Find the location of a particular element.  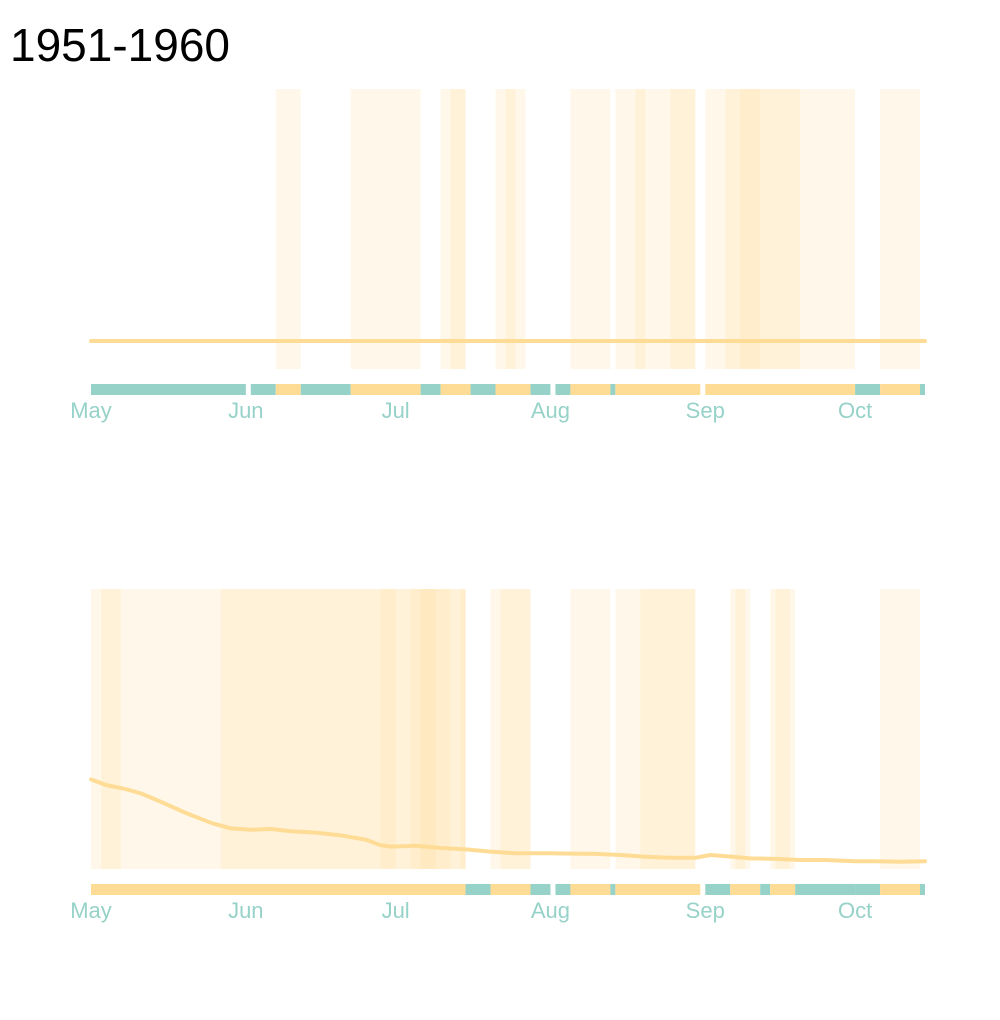

series-line is located at coordinates (508, 820).